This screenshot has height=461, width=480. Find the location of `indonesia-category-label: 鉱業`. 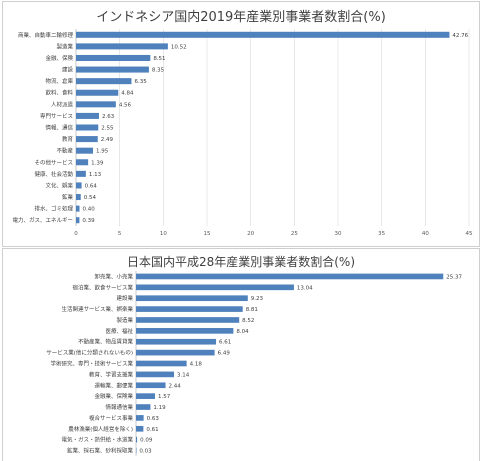

indonesia-category-label: 鉱業 is located at coordinates (68, 197).